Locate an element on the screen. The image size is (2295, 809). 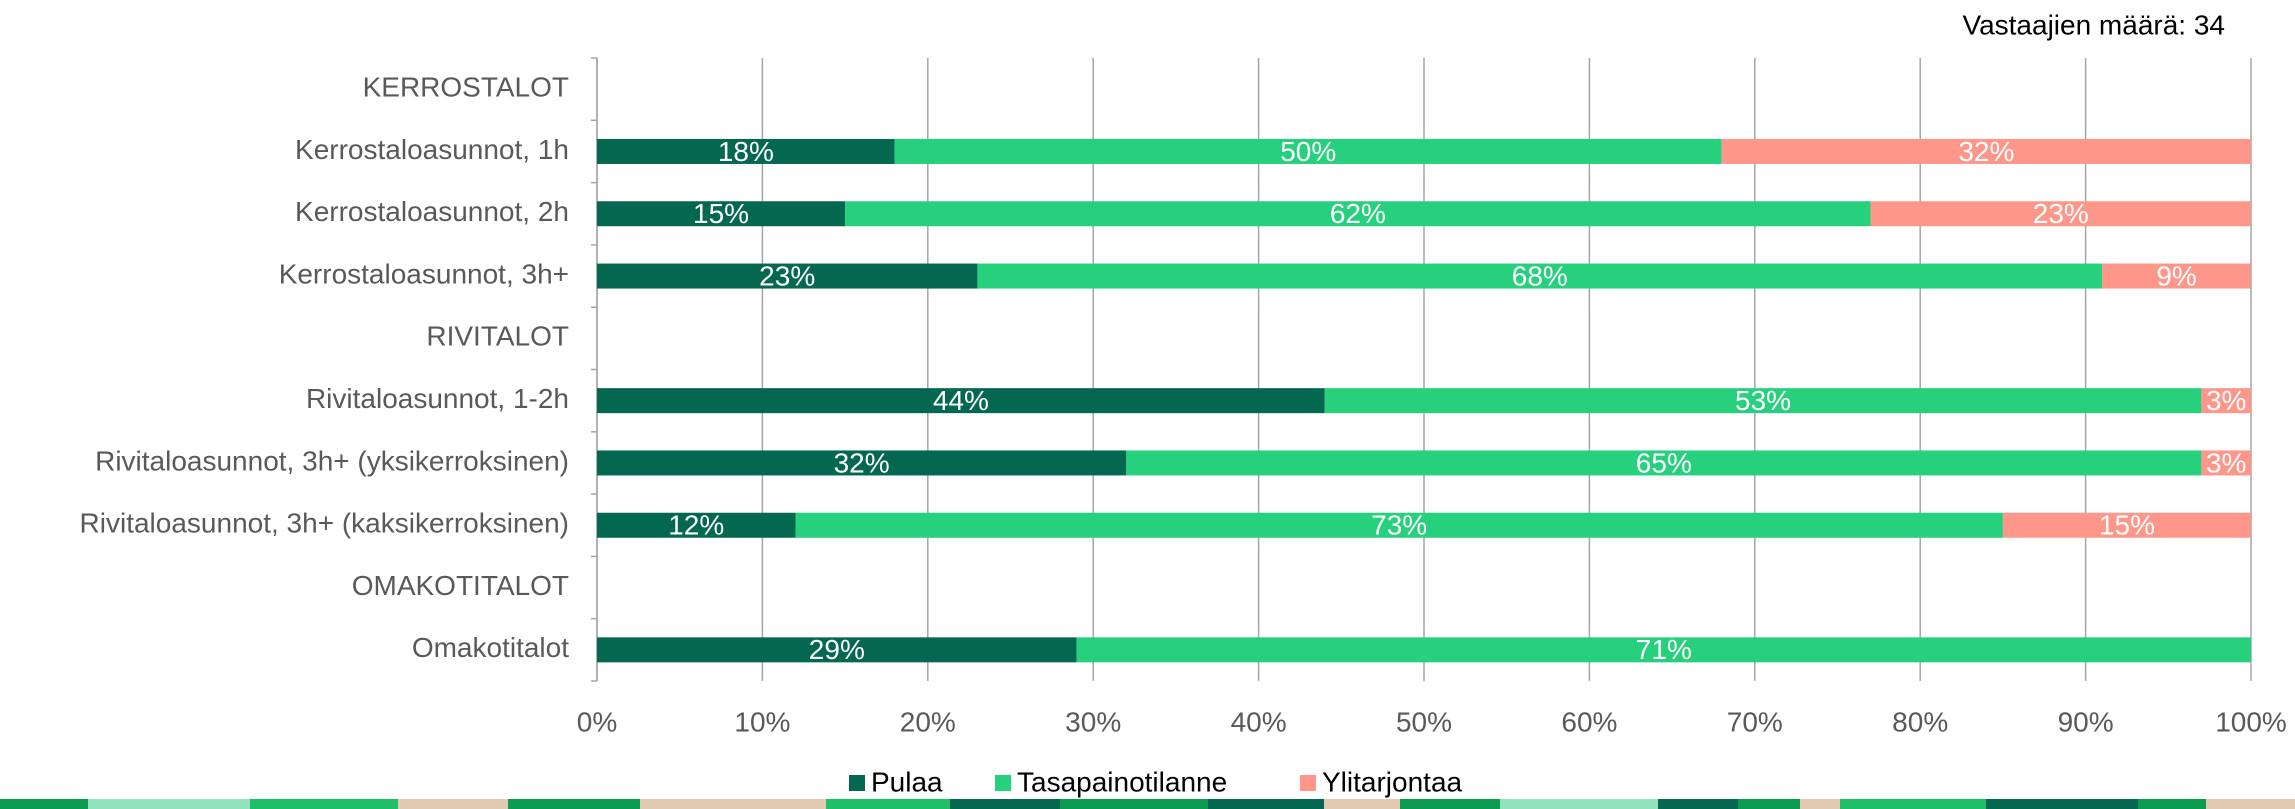
value-label: 29% is located at coordinates (837, 649).